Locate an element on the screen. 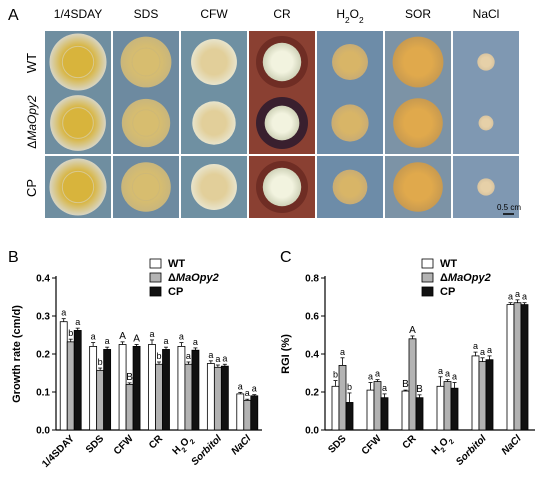 This screenshot has width=550, height=492. legend: WT ΔMaOpy2 CP is located at coordinates (184, 278).